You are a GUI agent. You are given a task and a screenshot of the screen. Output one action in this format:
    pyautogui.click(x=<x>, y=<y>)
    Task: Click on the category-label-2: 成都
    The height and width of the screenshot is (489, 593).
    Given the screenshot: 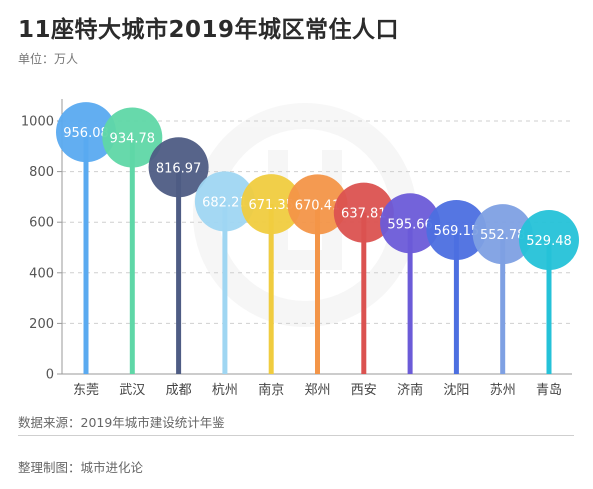 What is the action you would take?
    pyautogui.click(x=179, y=390)
    